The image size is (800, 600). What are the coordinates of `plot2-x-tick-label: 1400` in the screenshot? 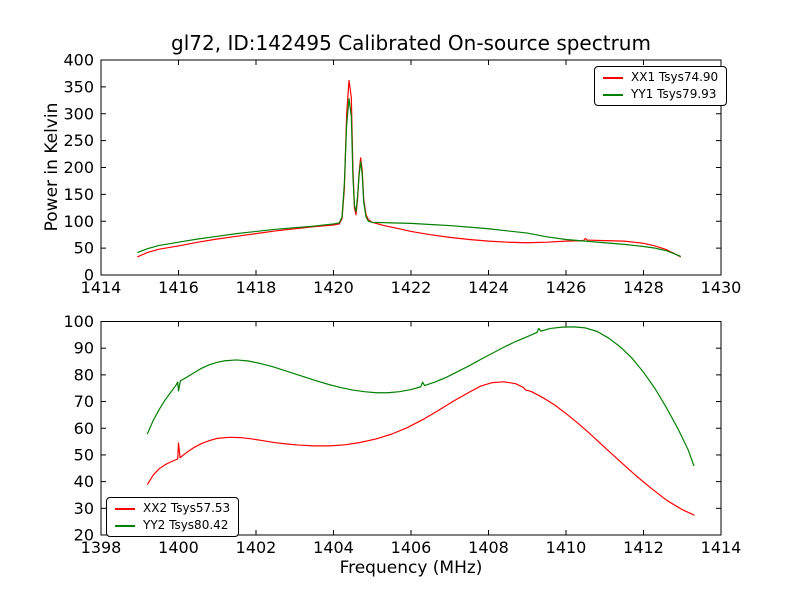 It's located at (178, 547).